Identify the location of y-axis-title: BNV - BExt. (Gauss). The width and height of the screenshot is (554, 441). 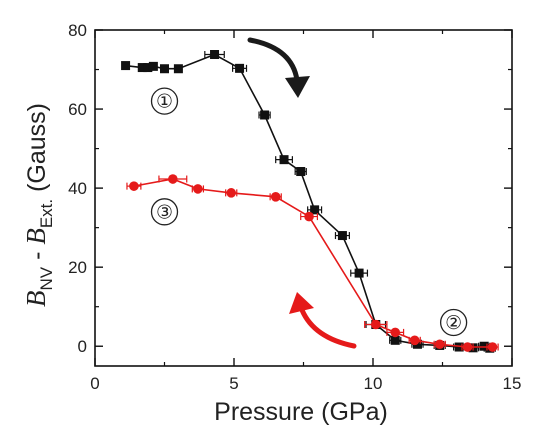
(38, 205).